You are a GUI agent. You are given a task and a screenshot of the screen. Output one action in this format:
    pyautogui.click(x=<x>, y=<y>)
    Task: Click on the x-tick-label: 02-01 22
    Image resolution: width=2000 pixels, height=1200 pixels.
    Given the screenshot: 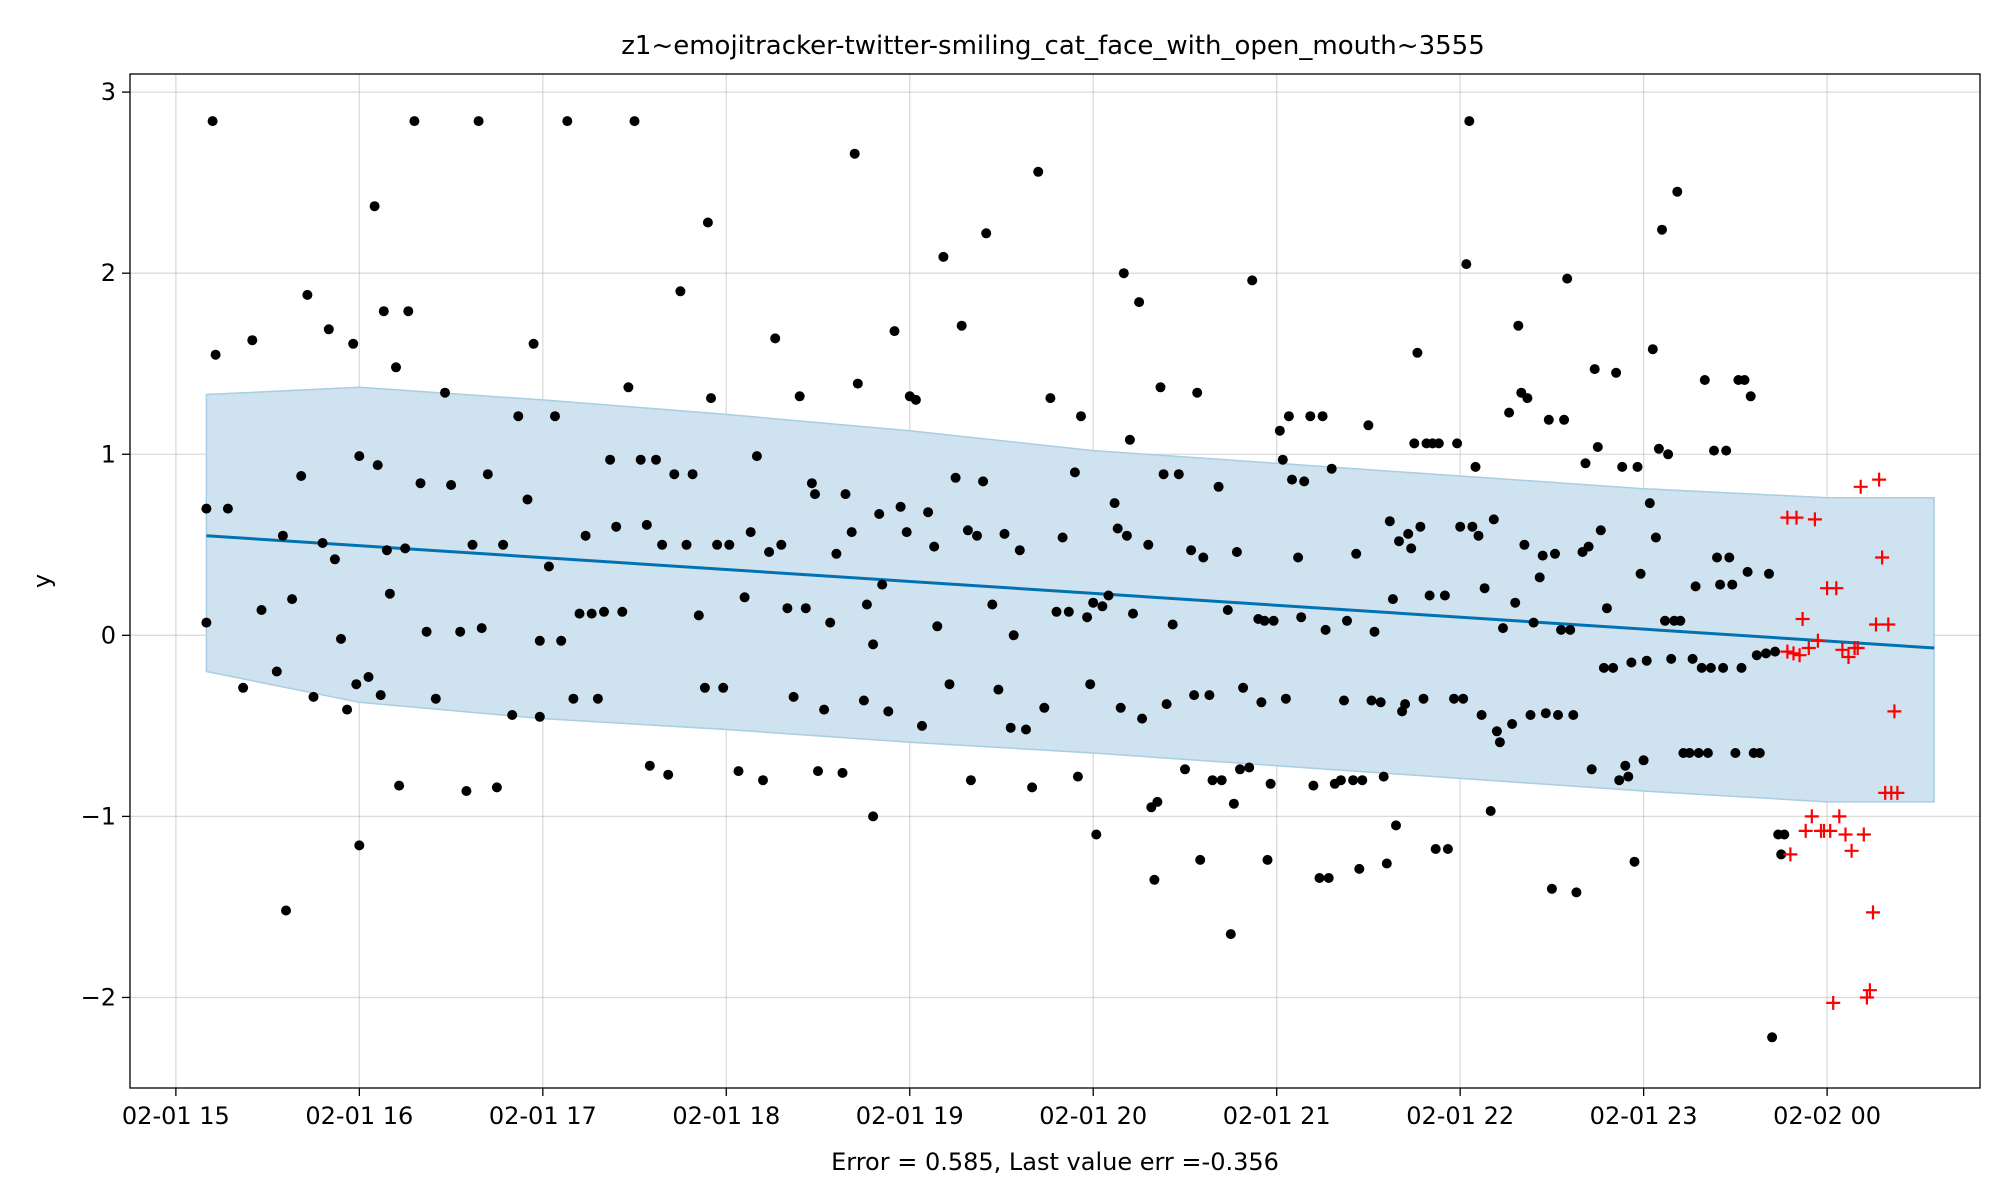 What is the action you would take?
    pyautogui.click(x=1460, y=1116)
    